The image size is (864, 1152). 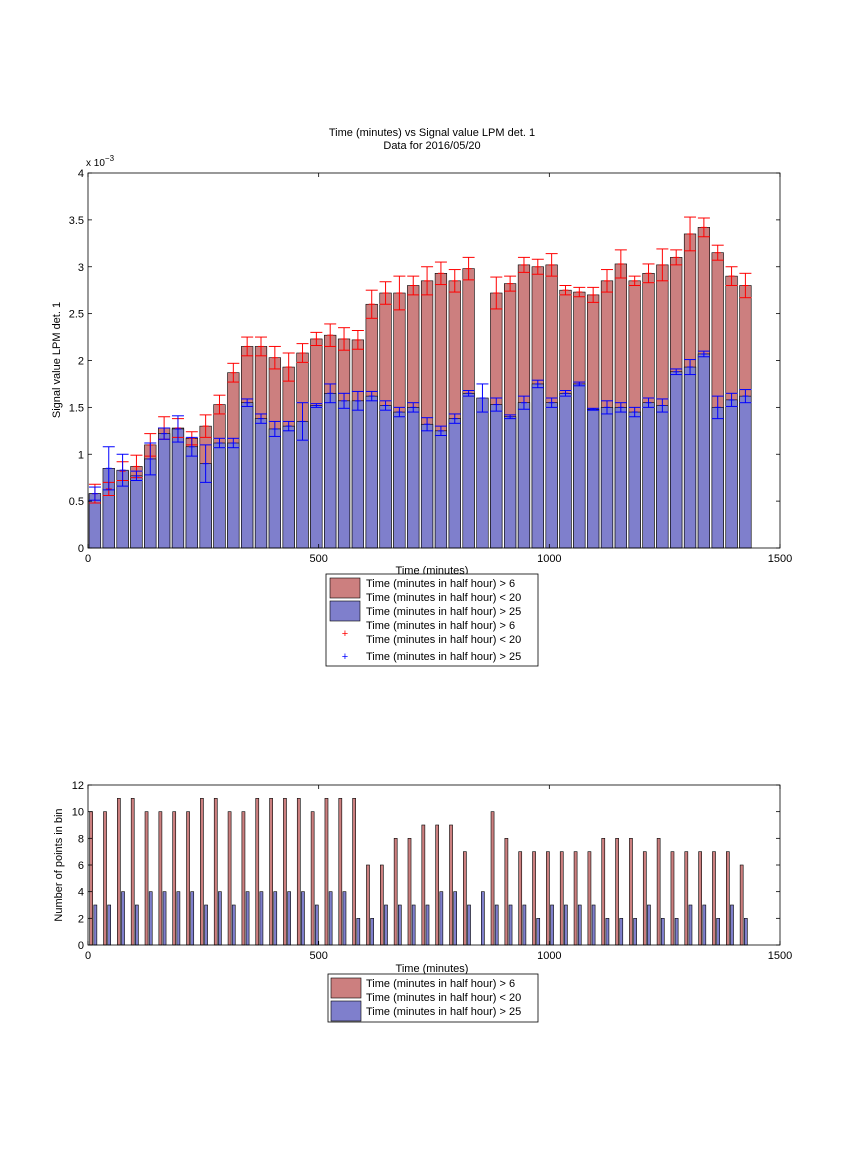 I want to click on x-tick-label: 500, so click(x=318, y=559).